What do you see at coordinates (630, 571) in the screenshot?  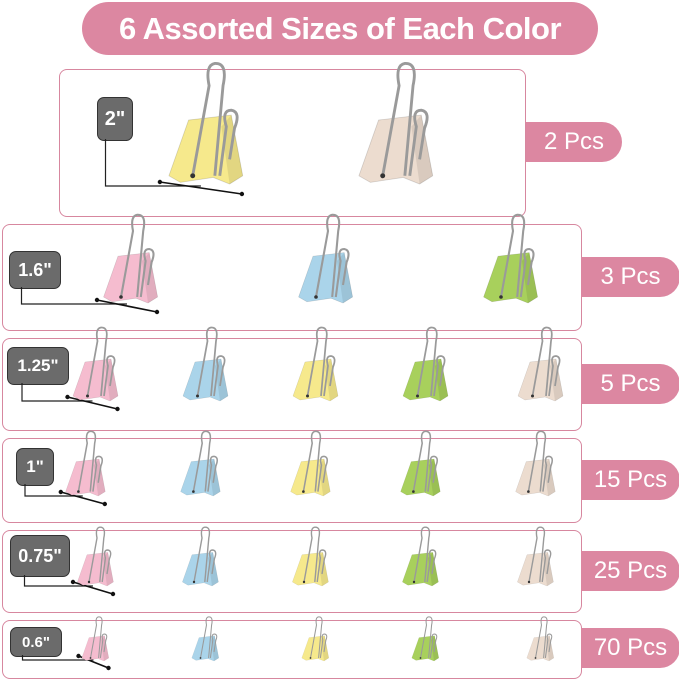 I see `quantity-label: 25 Pcs` at bounding box center [630, 571].